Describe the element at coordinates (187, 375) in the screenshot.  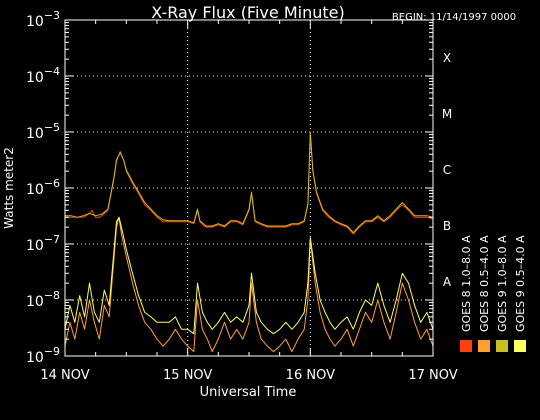
I see `x-tick-label: 15 NOV` at that location.